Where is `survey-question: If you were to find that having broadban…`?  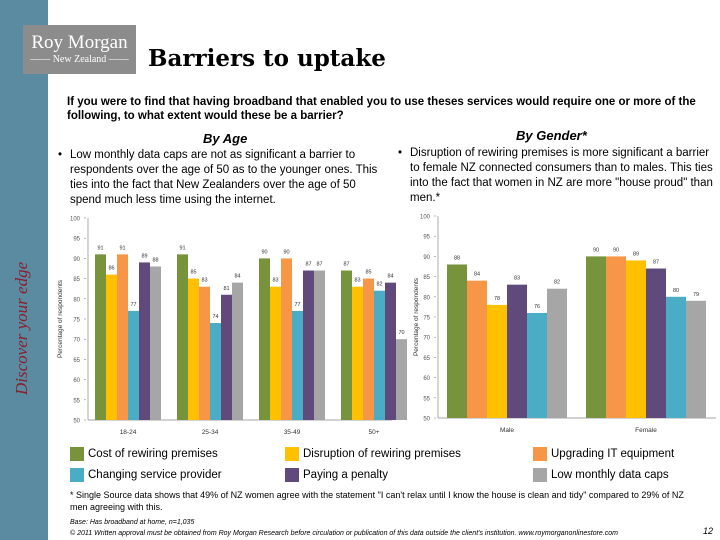 survey-question: If you were to find that having broadban… is located at coordinates (381, 109).